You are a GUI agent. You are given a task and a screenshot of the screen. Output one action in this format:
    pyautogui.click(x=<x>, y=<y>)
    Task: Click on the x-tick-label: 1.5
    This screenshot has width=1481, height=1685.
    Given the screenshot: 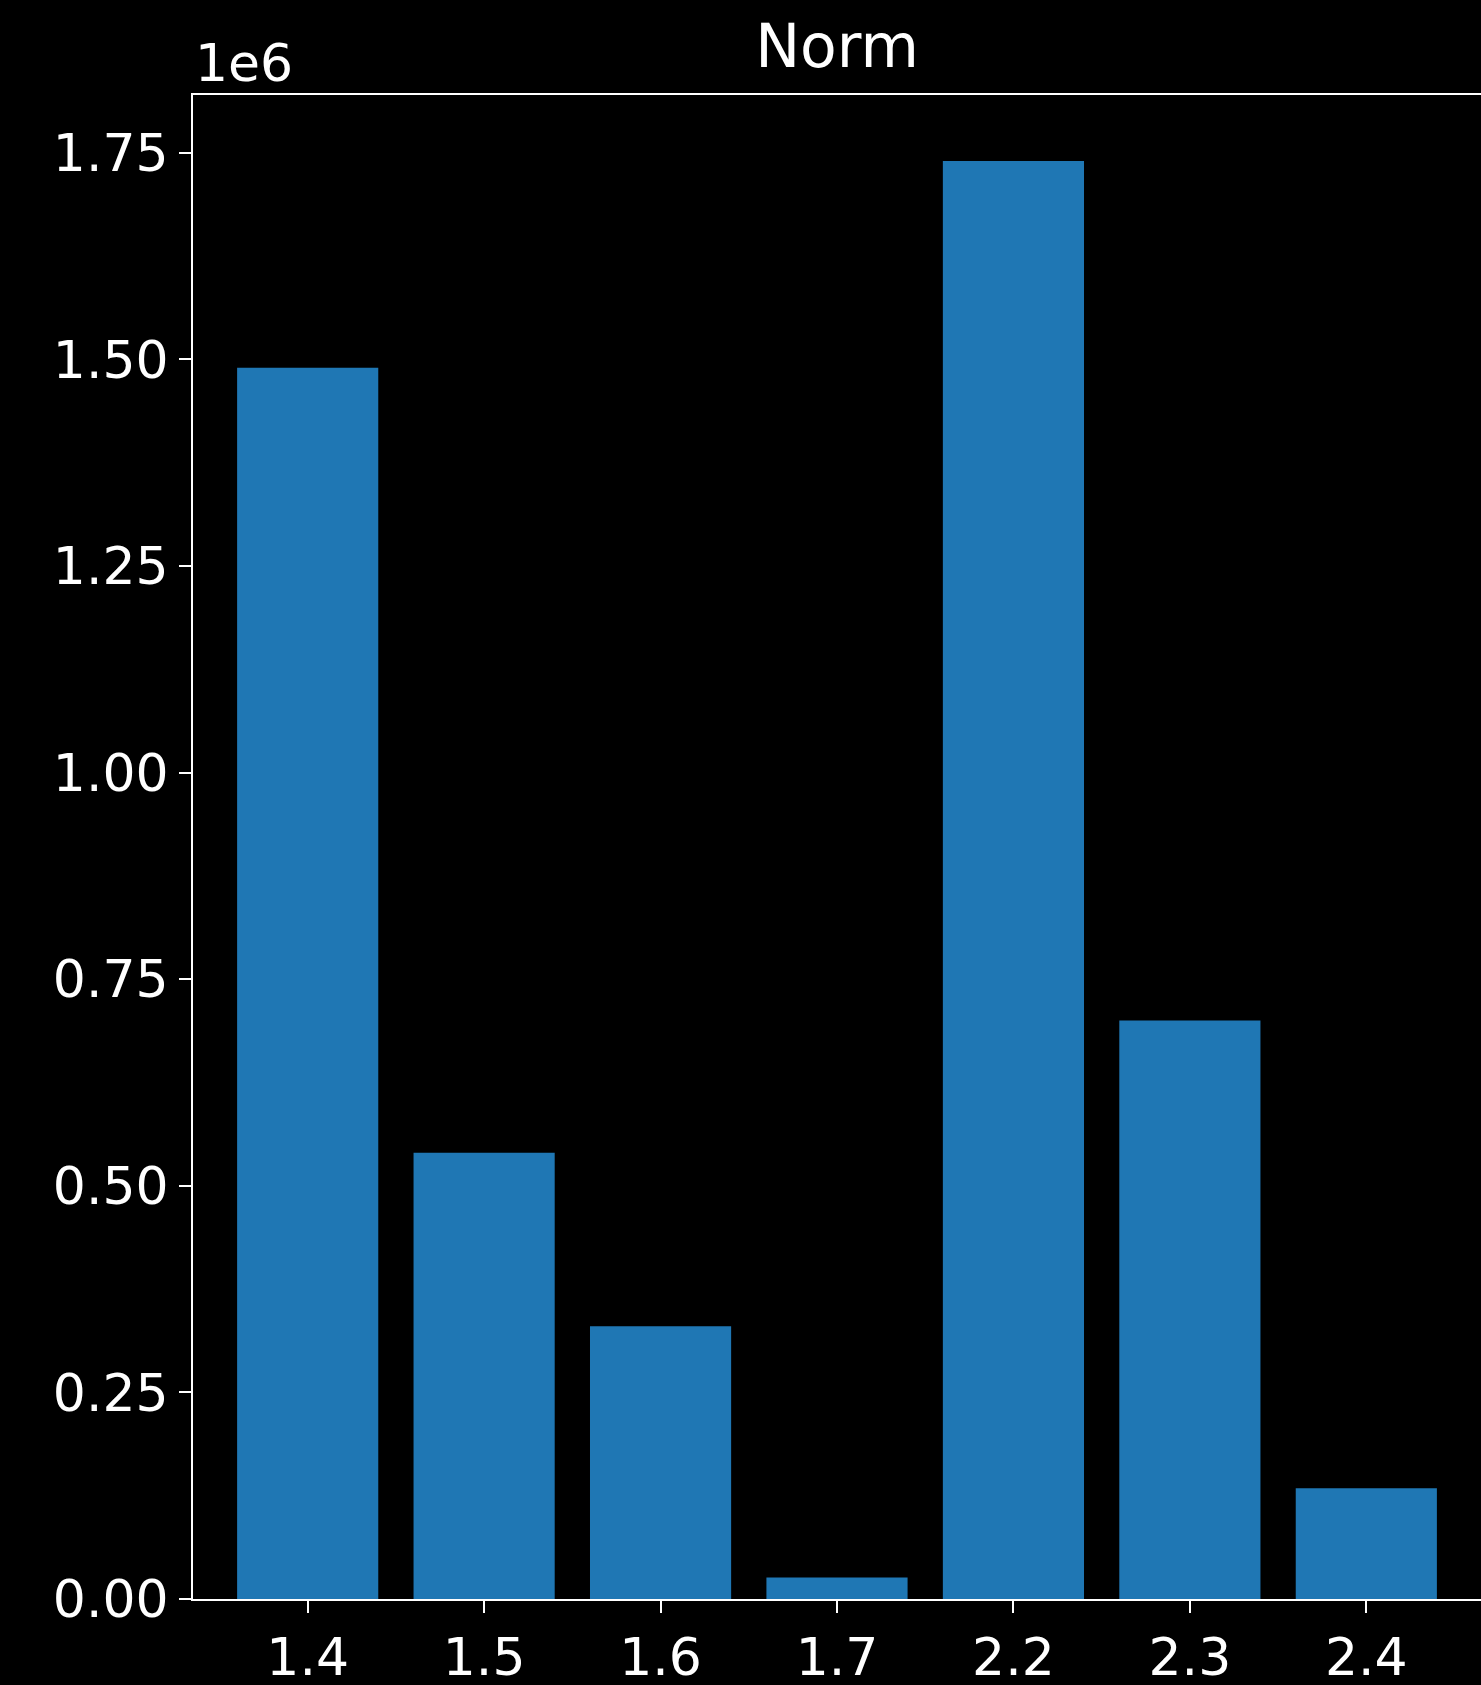 What is the action you would take?
    pyautogui.click(x=484, y=1656)
    